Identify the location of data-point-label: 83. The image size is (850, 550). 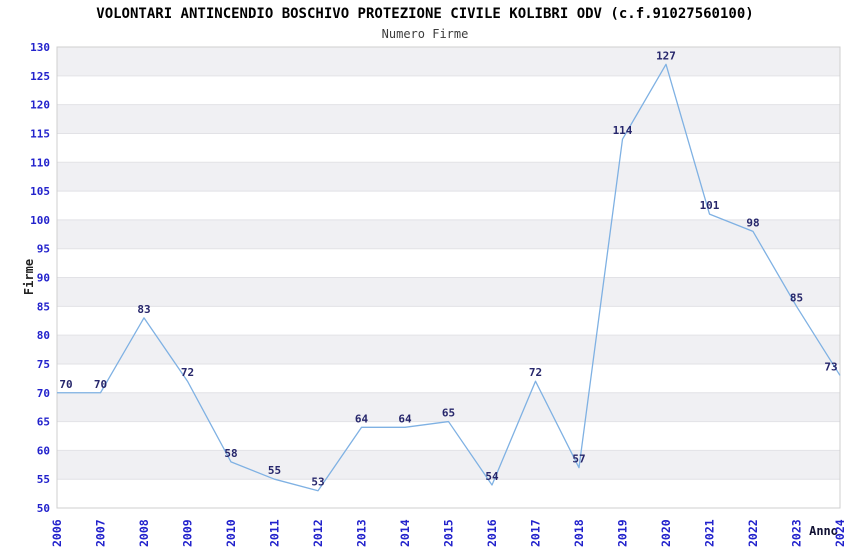
(143, 309).